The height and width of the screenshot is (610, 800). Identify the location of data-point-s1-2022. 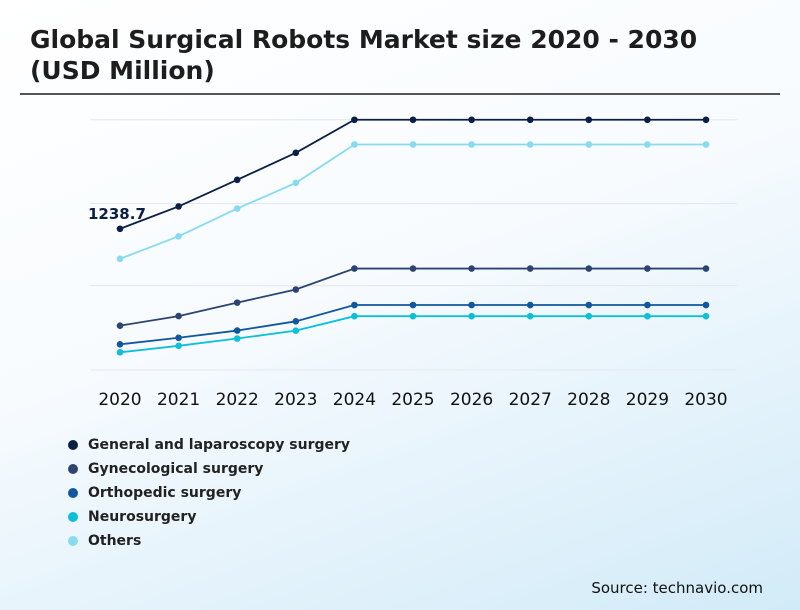
(237, 302).